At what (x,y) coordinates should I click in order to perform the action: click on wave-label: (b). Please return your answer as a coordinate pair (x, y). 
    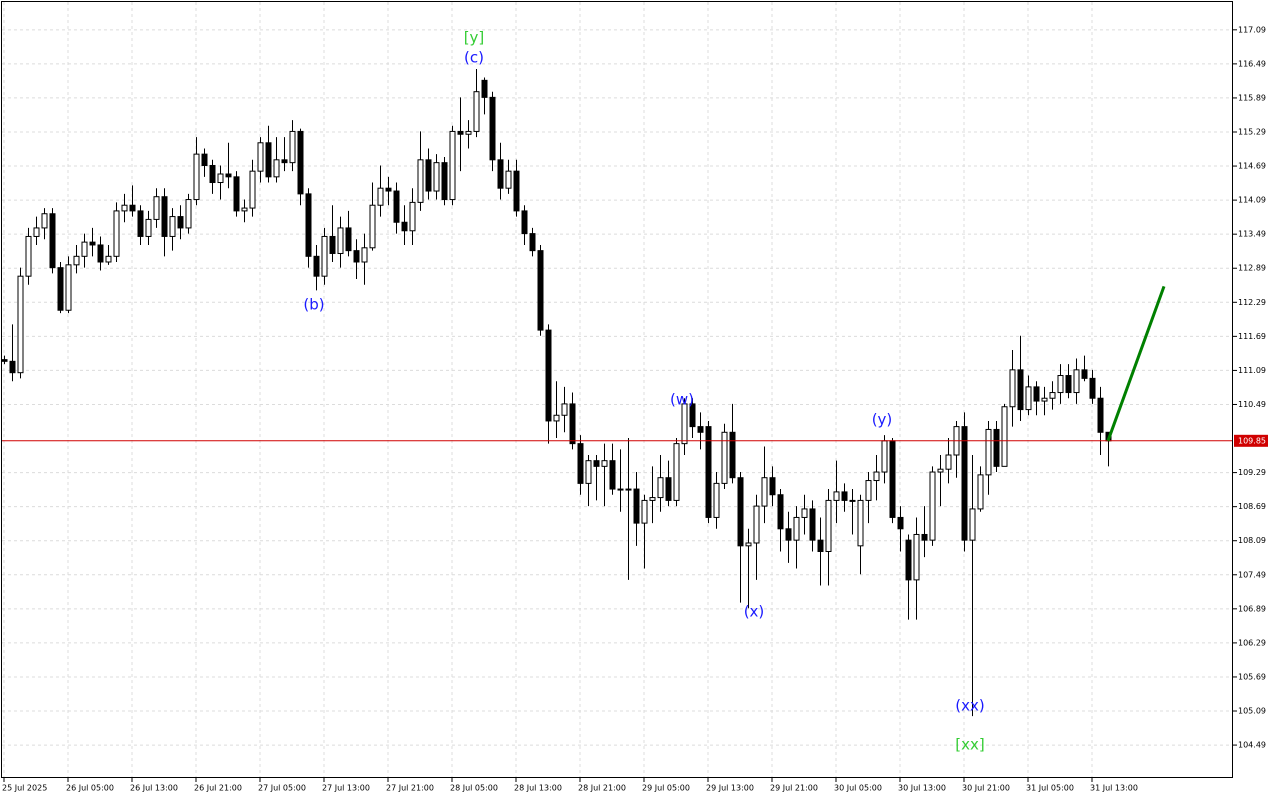
    Looking at the image, I should click on (313, 305).